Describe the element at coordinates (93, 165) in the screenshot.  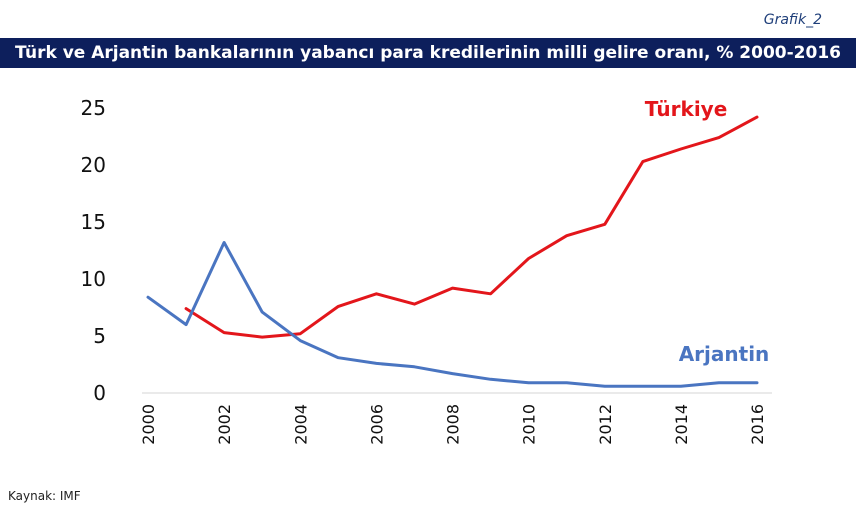
I see `y-tick-label: 20` at that location.